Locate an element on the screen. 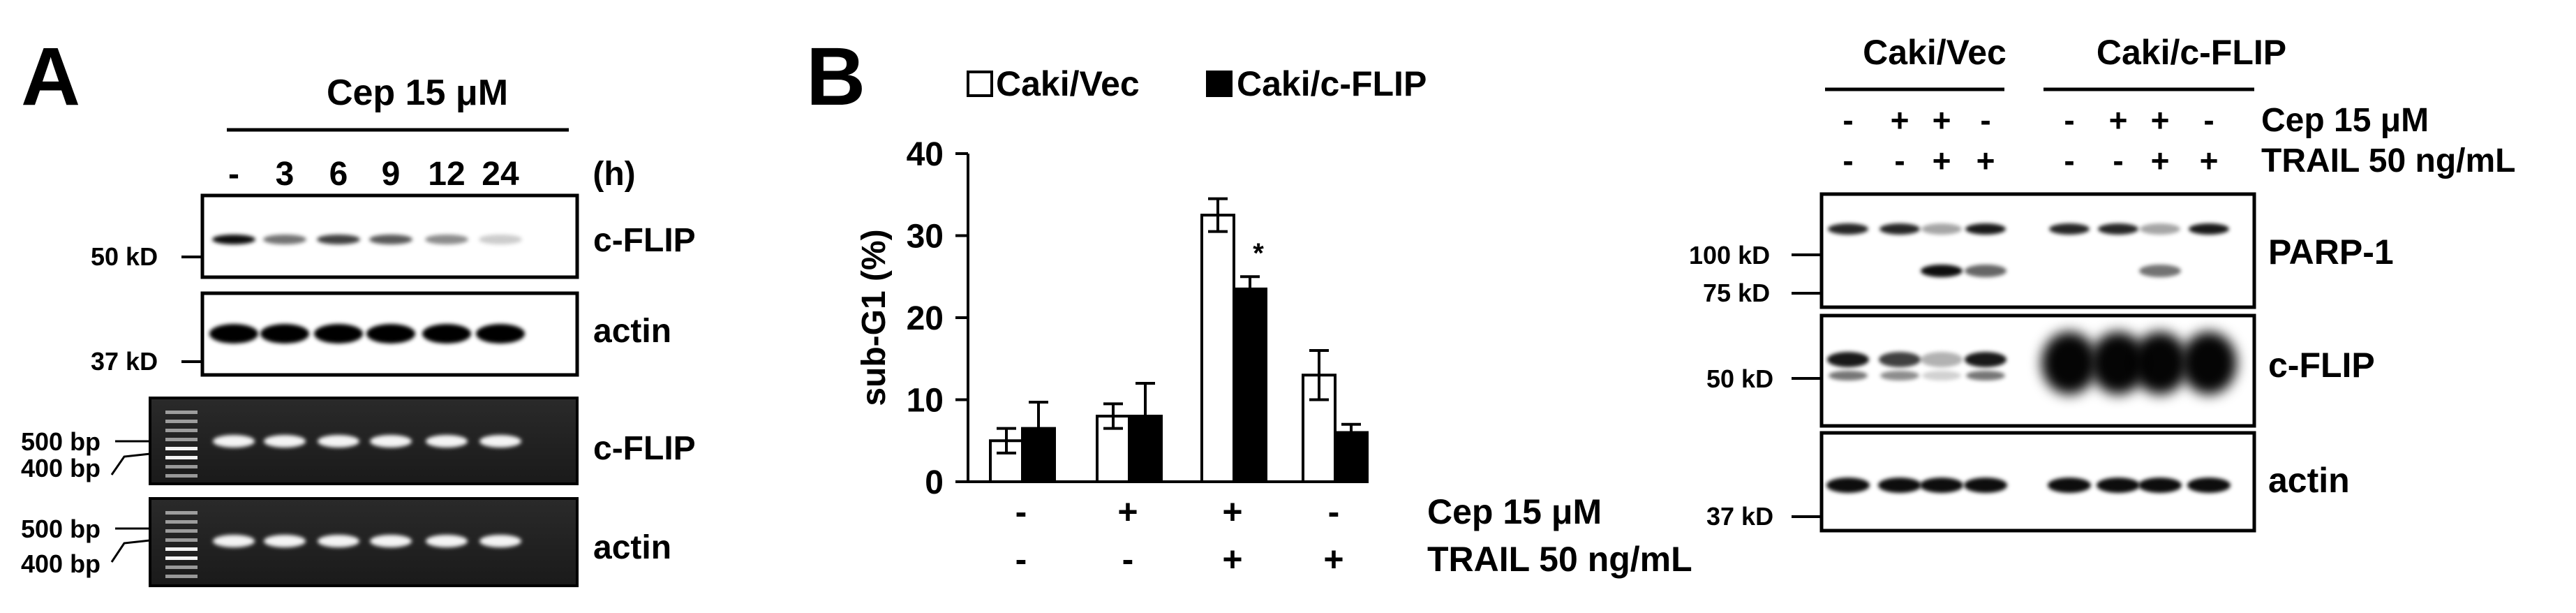 The image size is (2576, 613). panel-a-letter: A is located at coordinates (50, 77).